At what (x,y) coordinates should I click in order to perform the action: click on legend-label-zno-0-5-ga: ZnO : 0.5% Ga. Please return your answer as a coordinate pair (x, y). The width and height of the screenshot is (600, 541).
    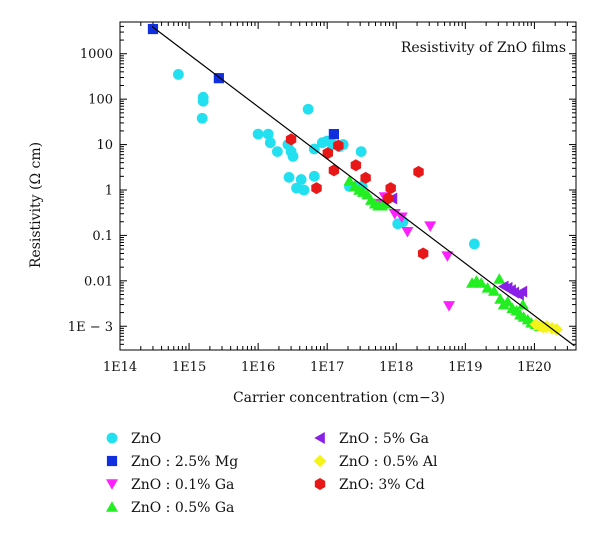
    Looking at the image, I should click on (182, 508).